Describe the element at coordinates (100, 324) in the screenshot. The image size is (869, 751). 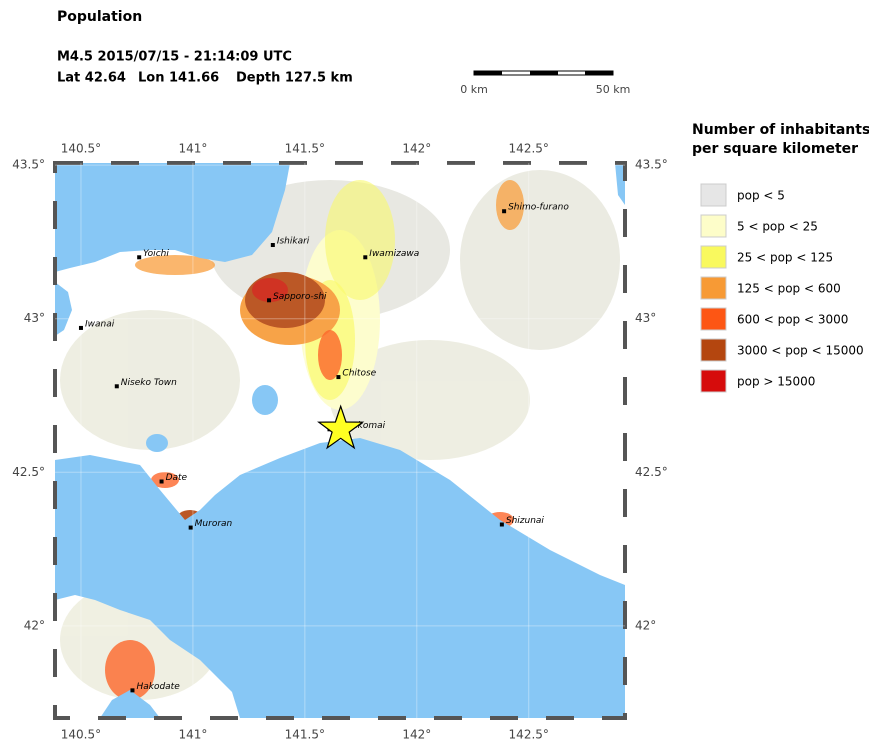
I see `city-label: Iwanai` at that location.